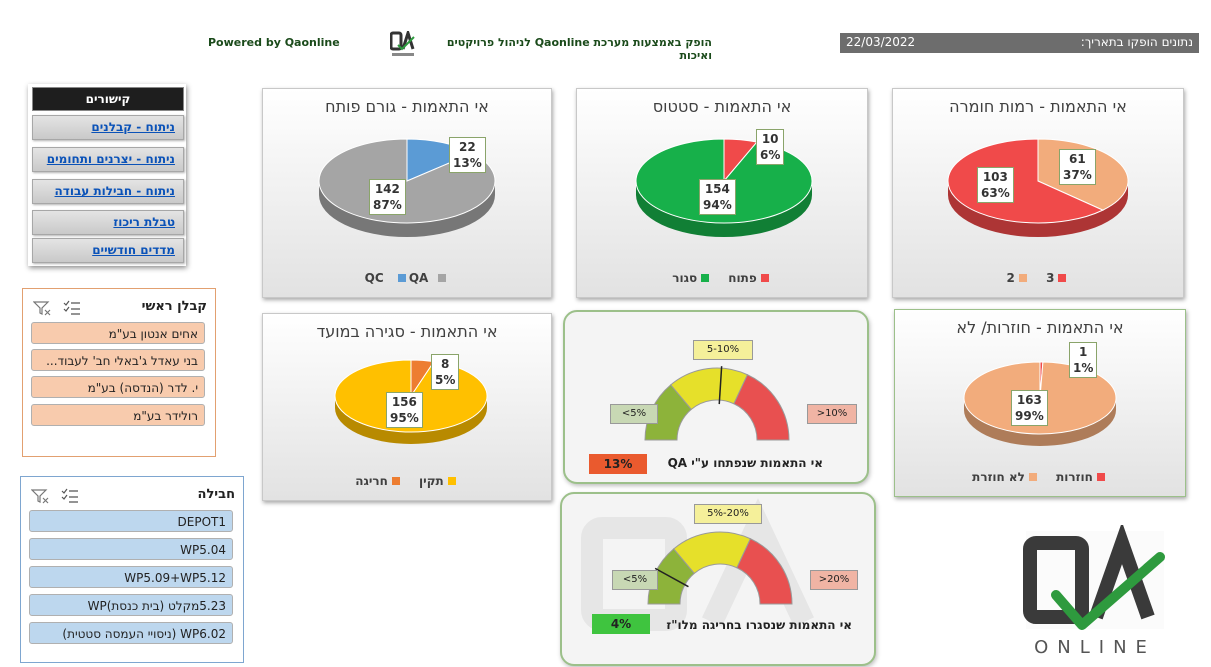 Image resolution: width=1211 pixels, height=667 pixels. I want to click on link-label: ניתוח - יצרנים ותחומים, so click(110, 159).